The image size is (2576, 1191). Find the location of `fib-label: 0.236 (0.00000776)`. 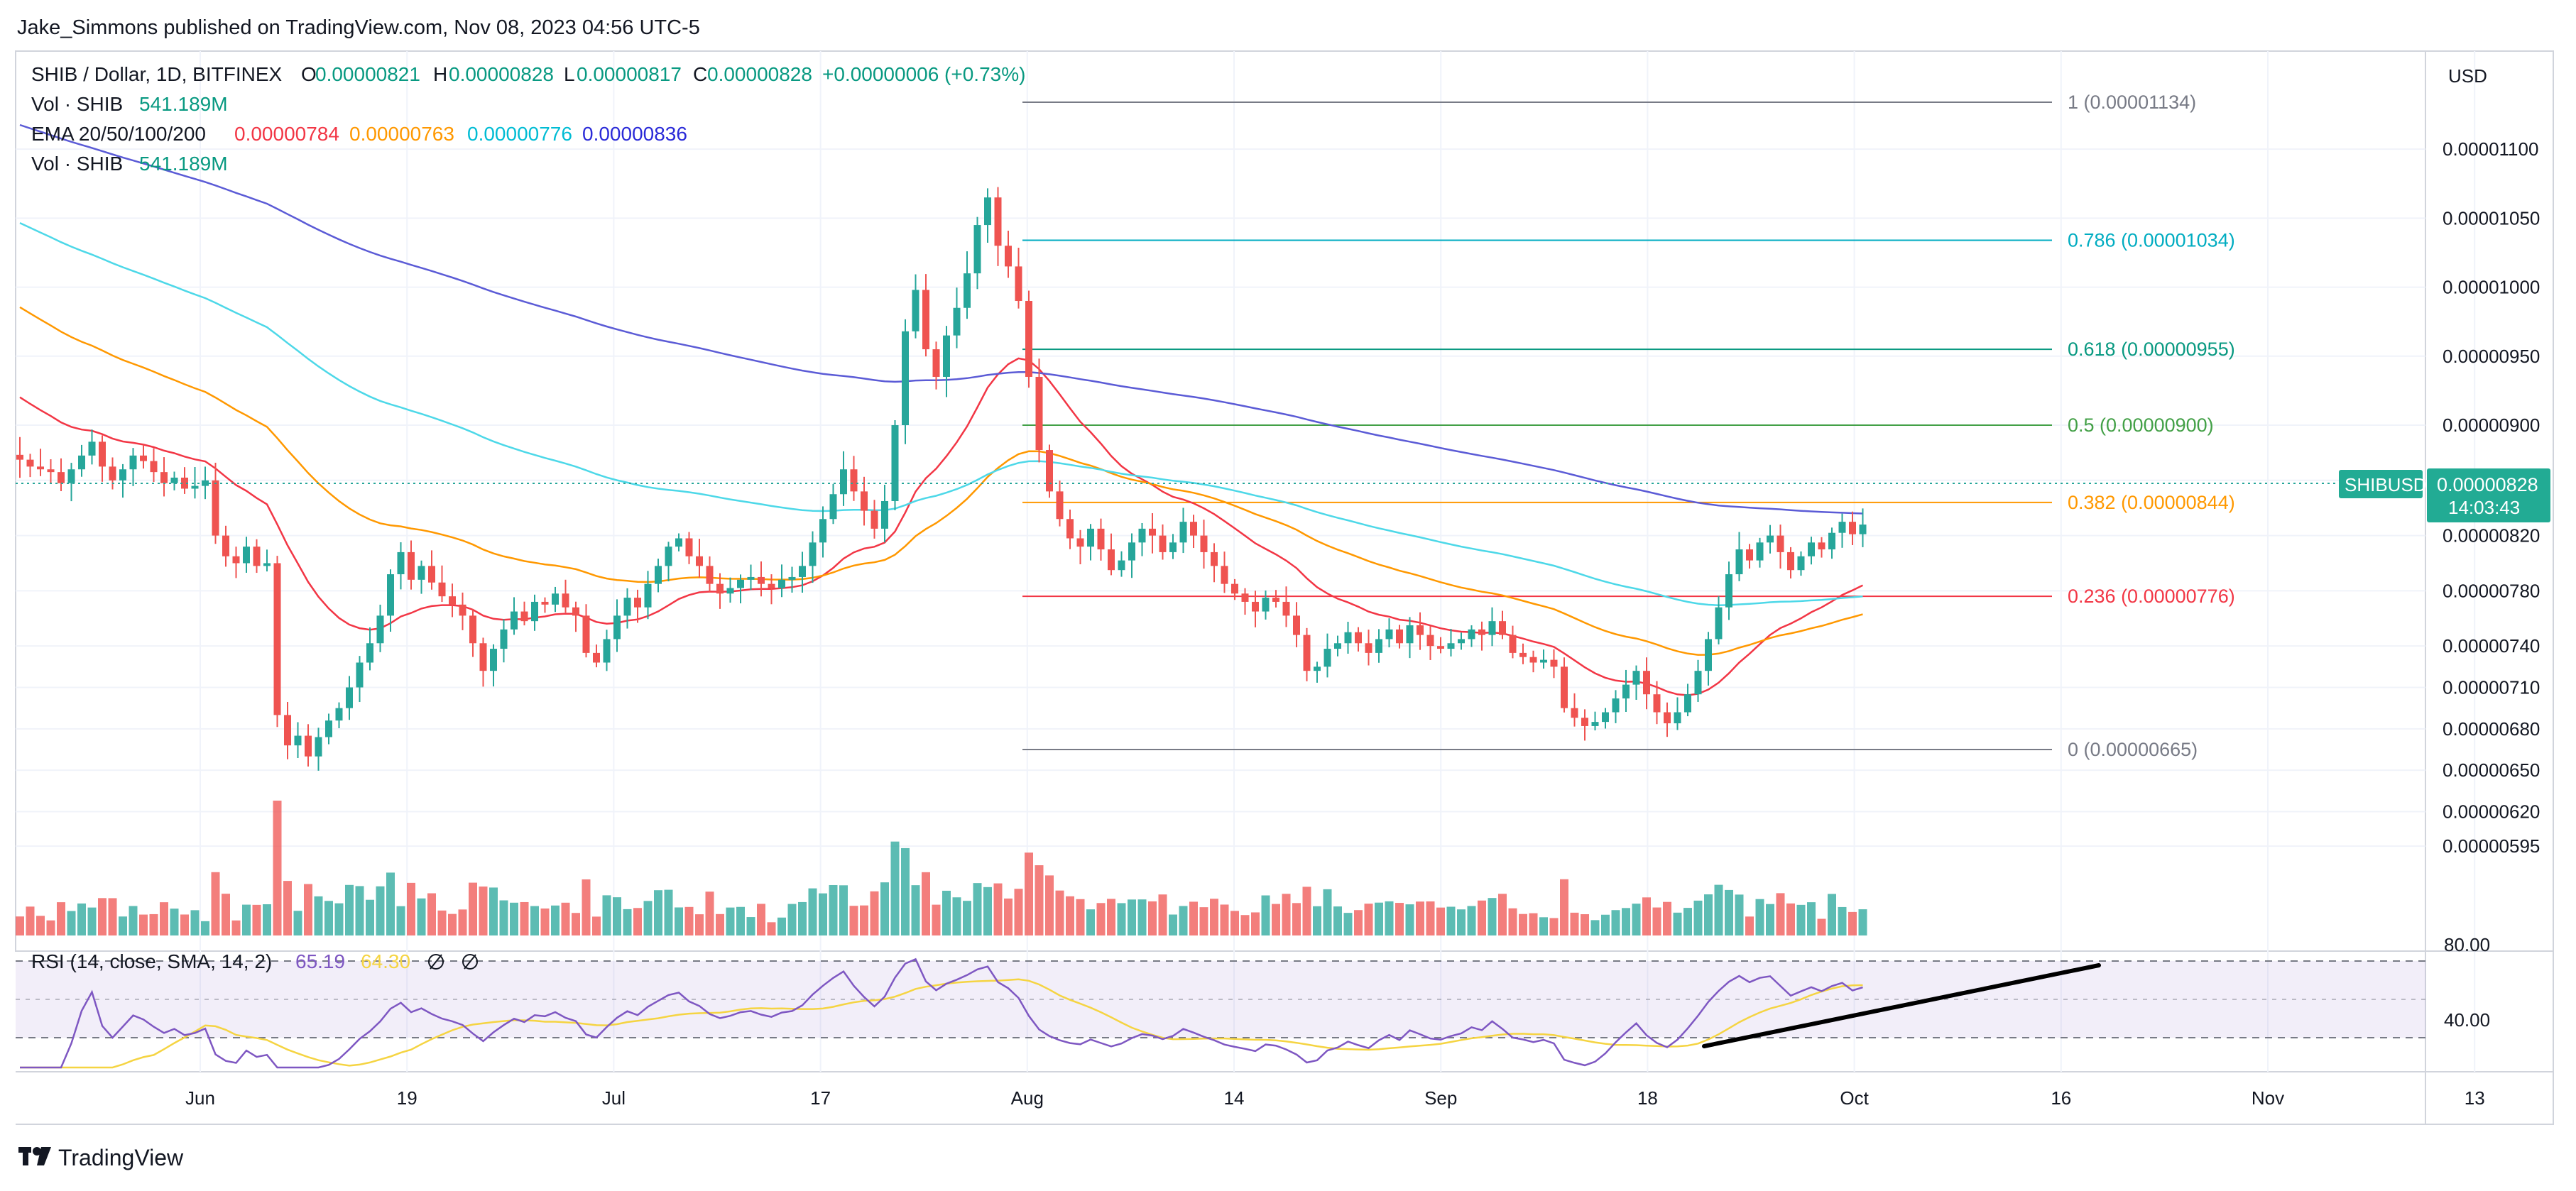

fib-label: 0.236 (0.00000776) is located at coordinates (2151, 596).